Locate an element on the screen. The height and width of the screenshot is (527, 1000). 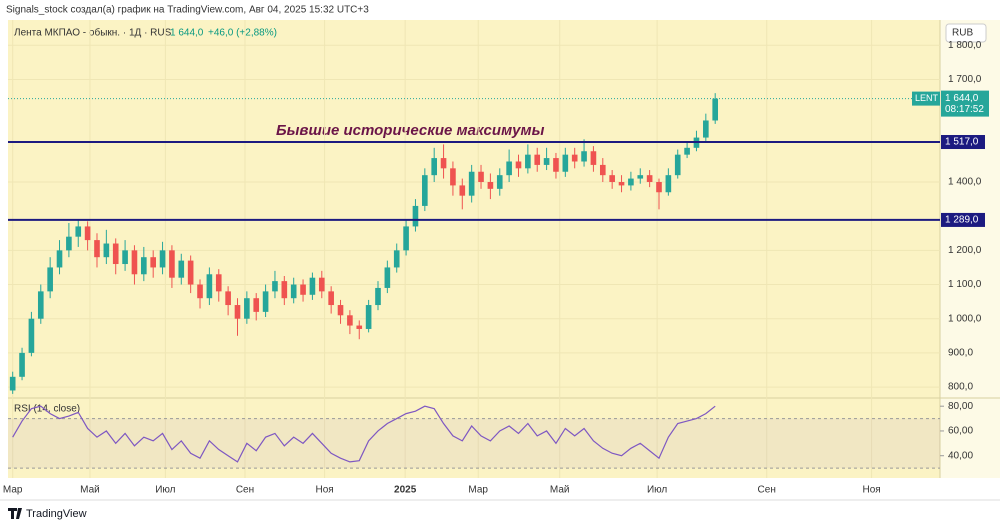
y-tick-label: 1 700,0 is located at coordinates (965, 79).